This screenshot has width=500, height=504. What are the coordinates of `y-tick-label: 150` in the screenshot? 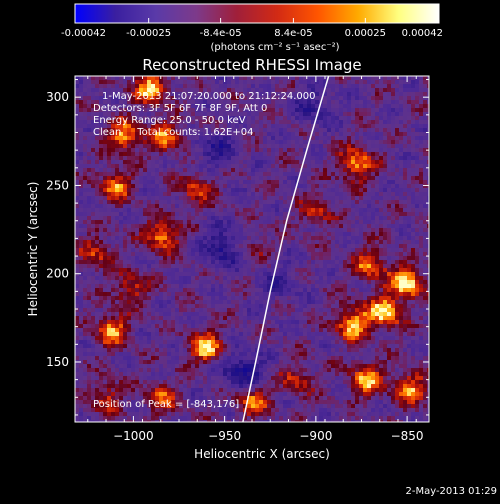 It's located at (57, 362).